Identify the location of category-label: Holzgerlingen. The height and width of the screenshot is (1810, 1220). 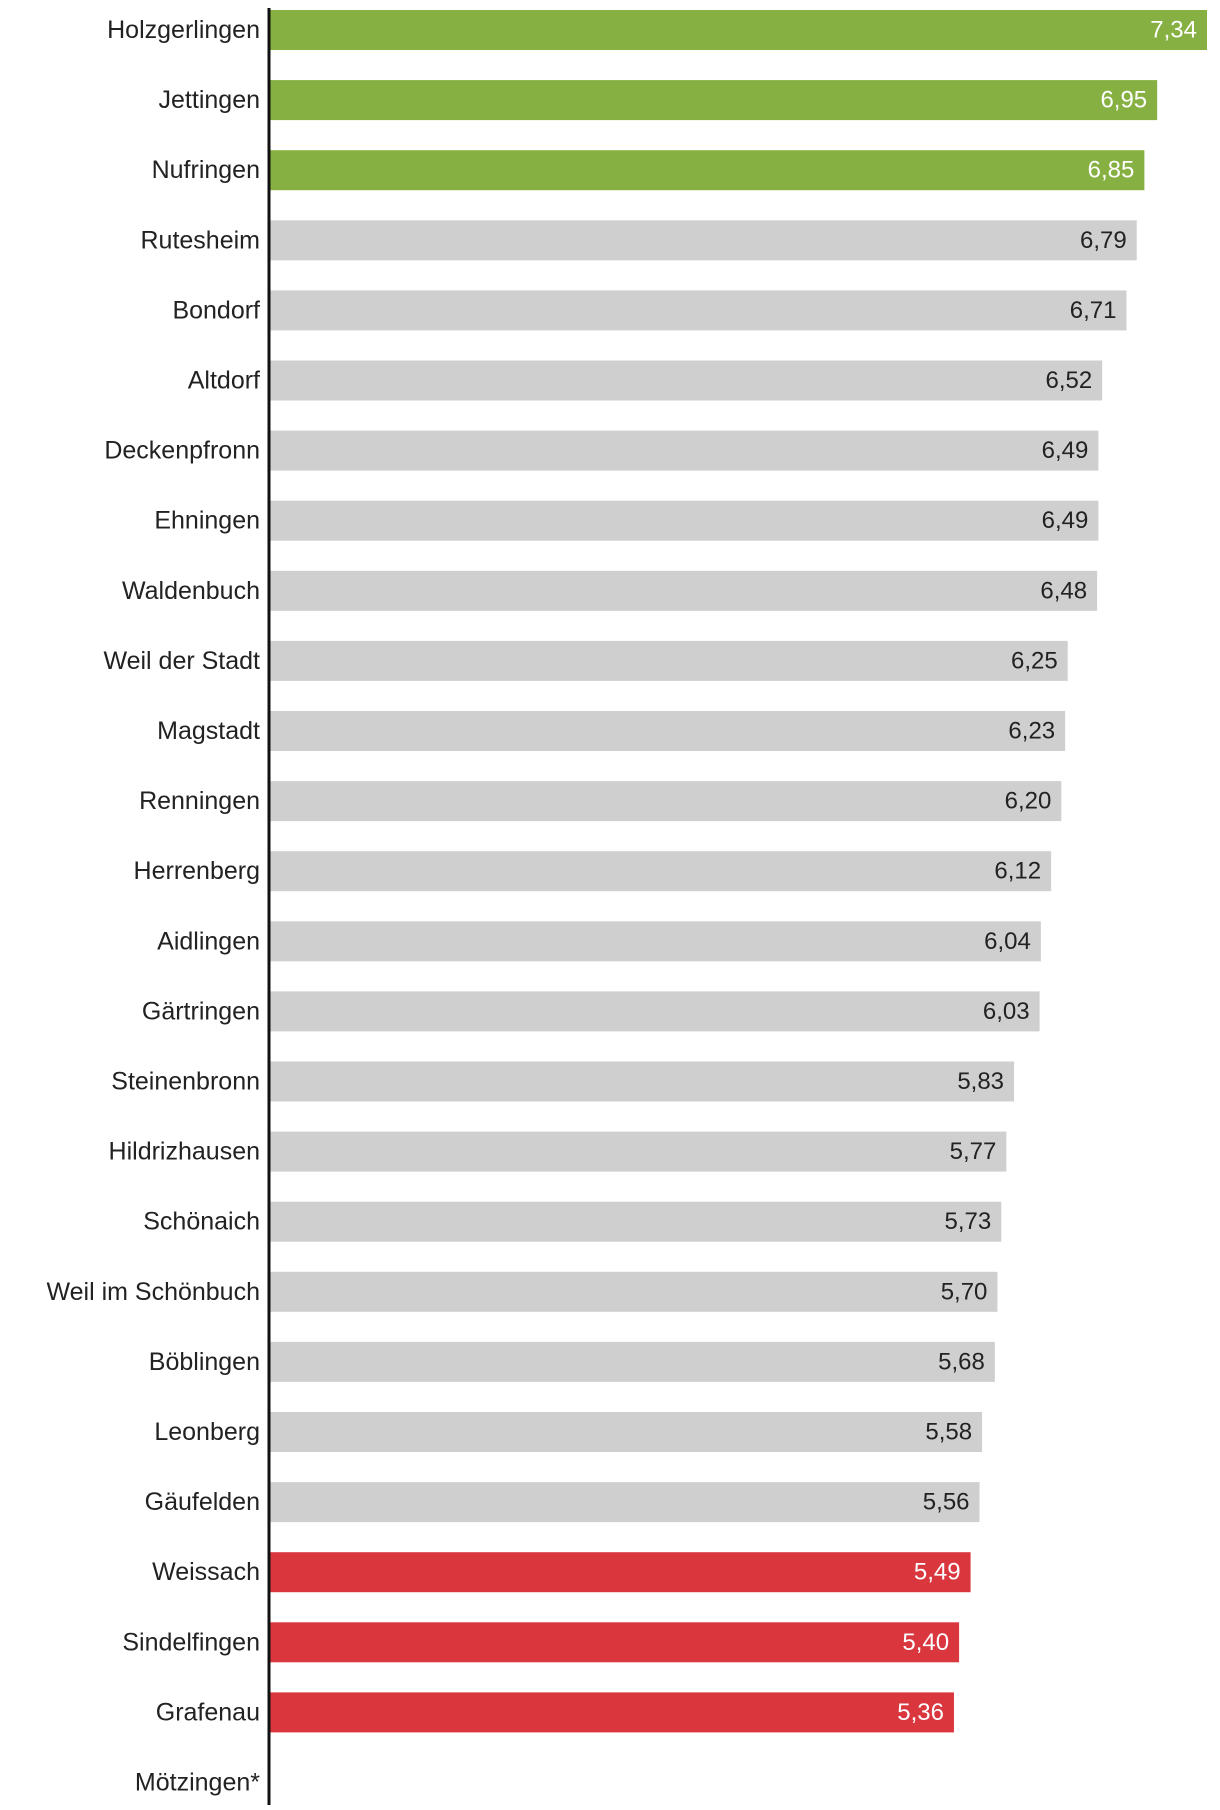
(183, 30).